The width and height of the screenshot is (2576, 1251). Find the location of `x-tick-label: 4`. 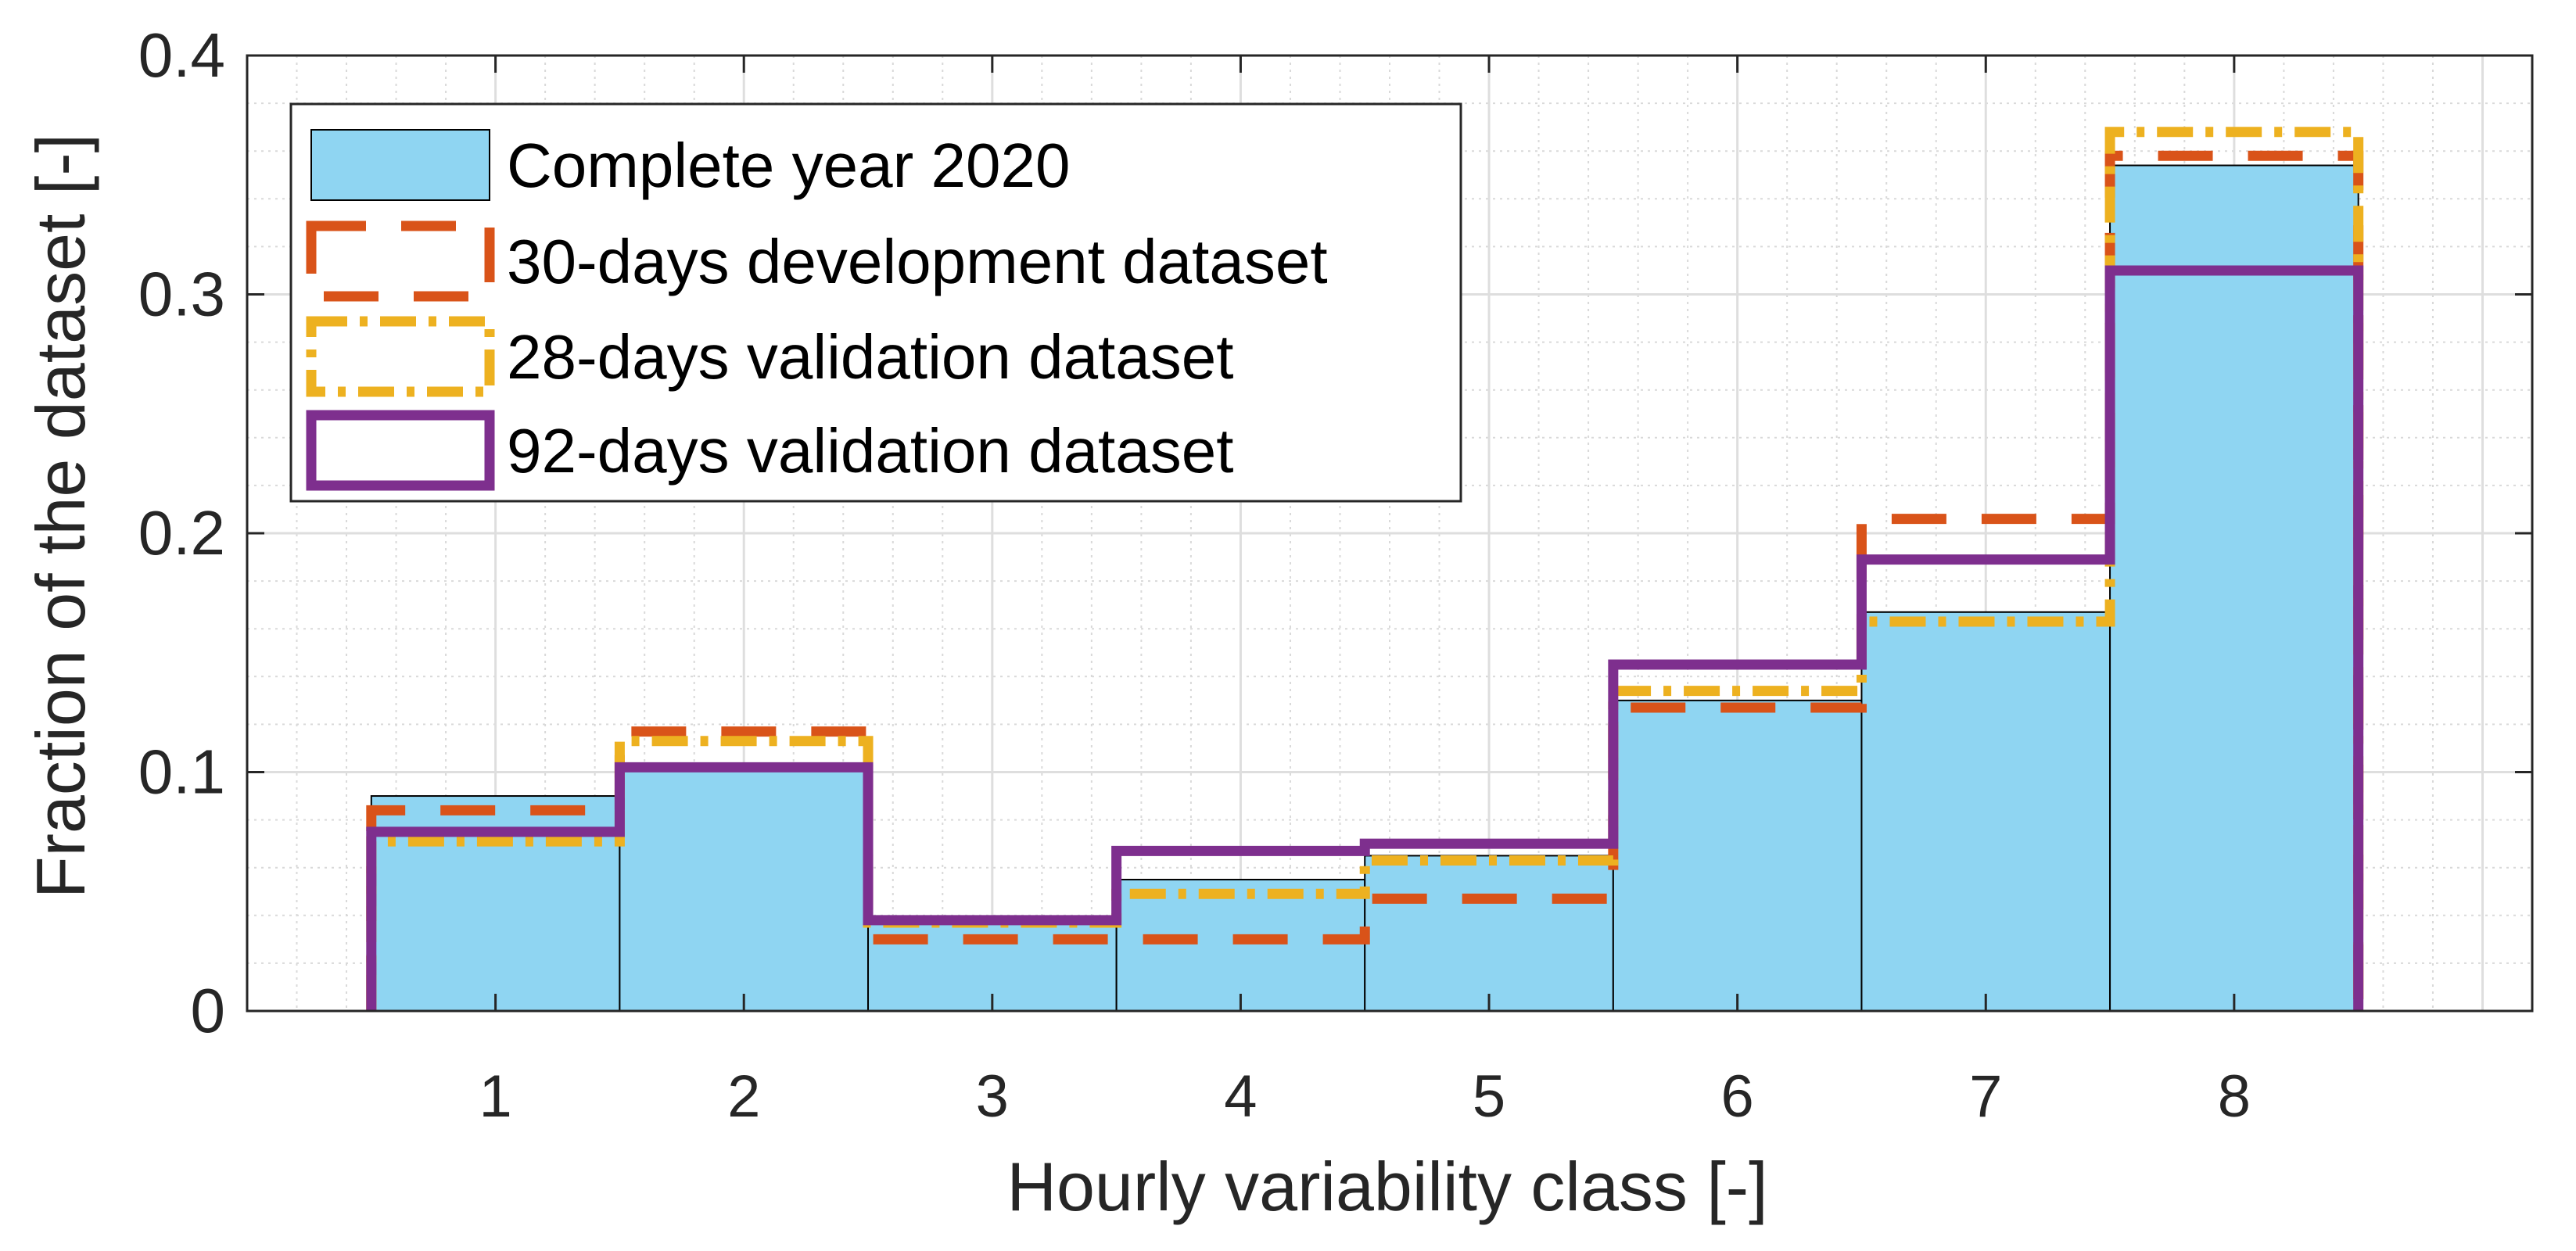

x-tick-label: 4 is located at coordinates (1240, 1096).